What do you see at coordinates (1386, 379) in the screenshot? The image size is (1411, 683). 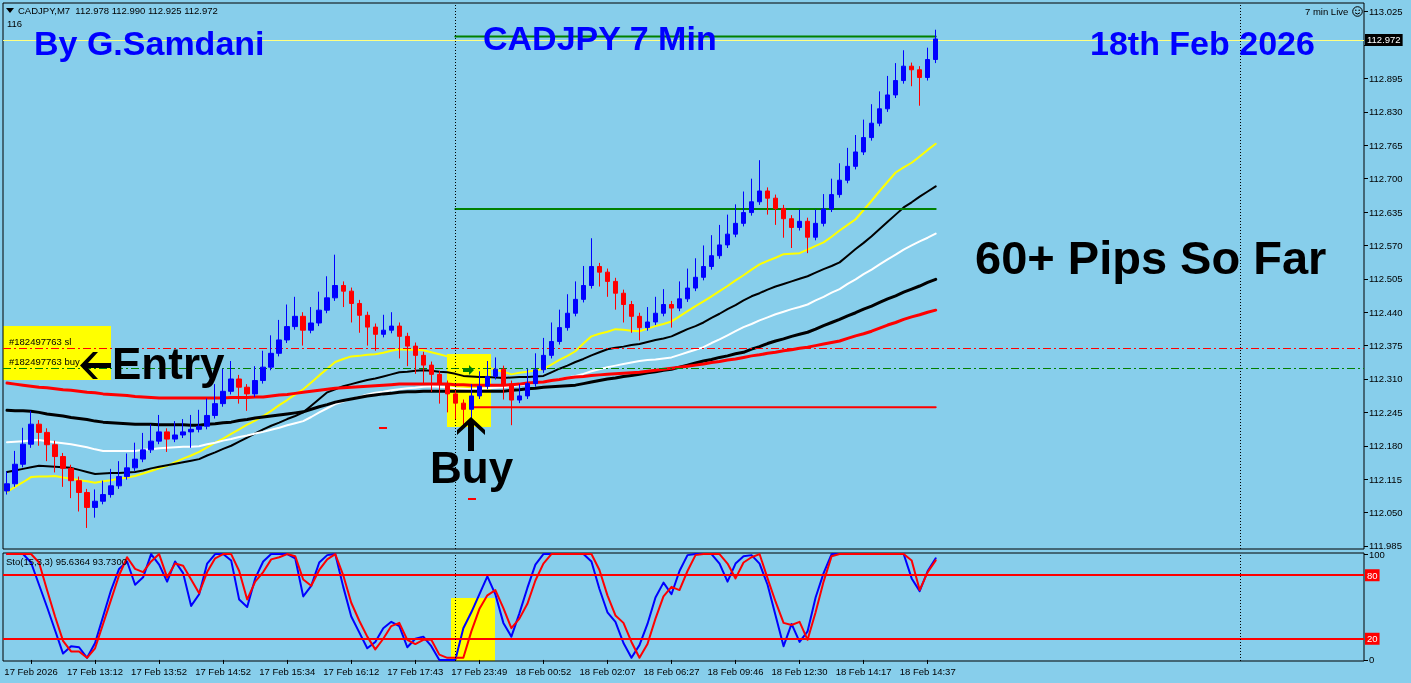 I see `y-tick-label: 112.310` at bounding box center [1386, 379].